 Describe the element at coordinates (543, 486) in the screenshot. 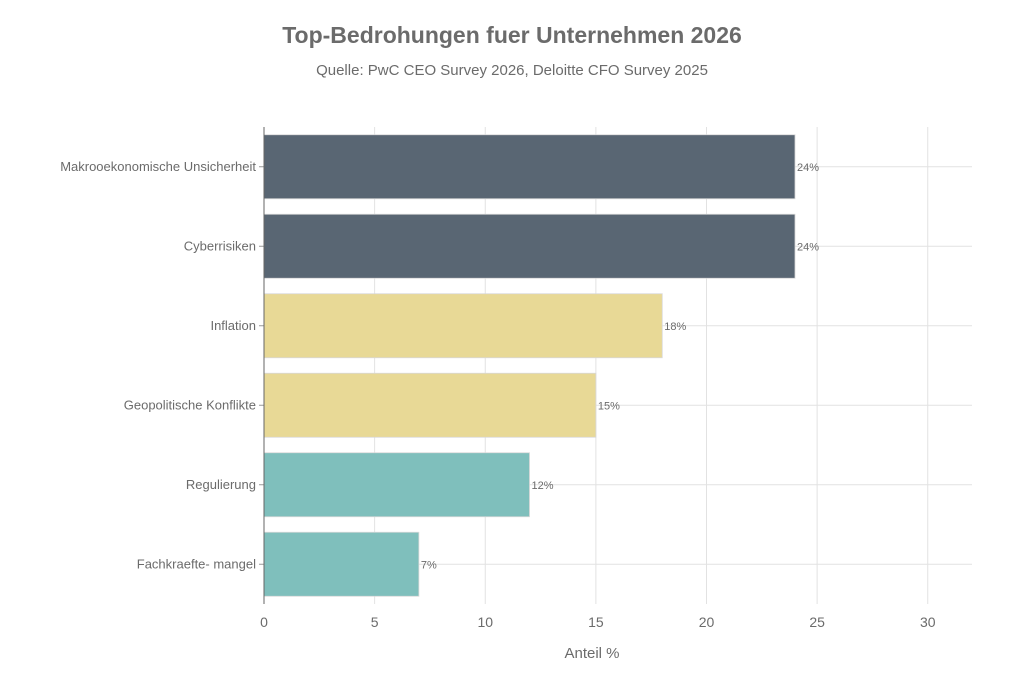

I see `data-label: 12%` at that location.